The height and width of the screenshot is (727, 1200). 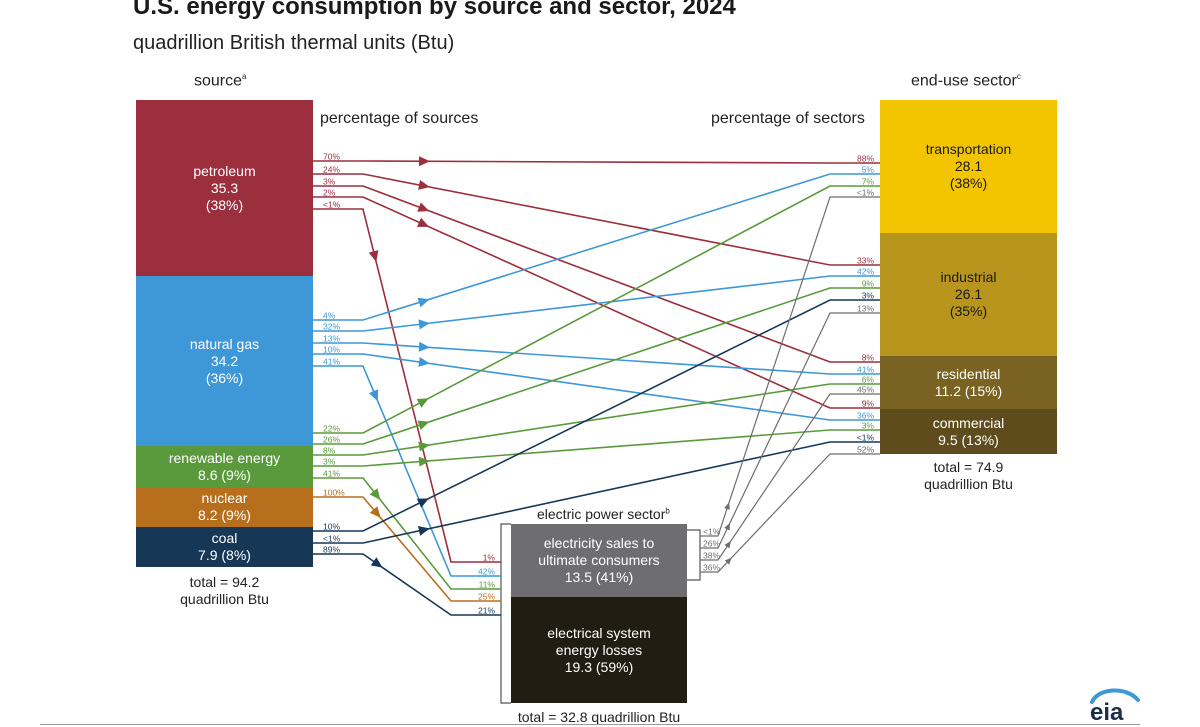 I want to click on flow-line-gas-commercial, so click(x=596, y=387).